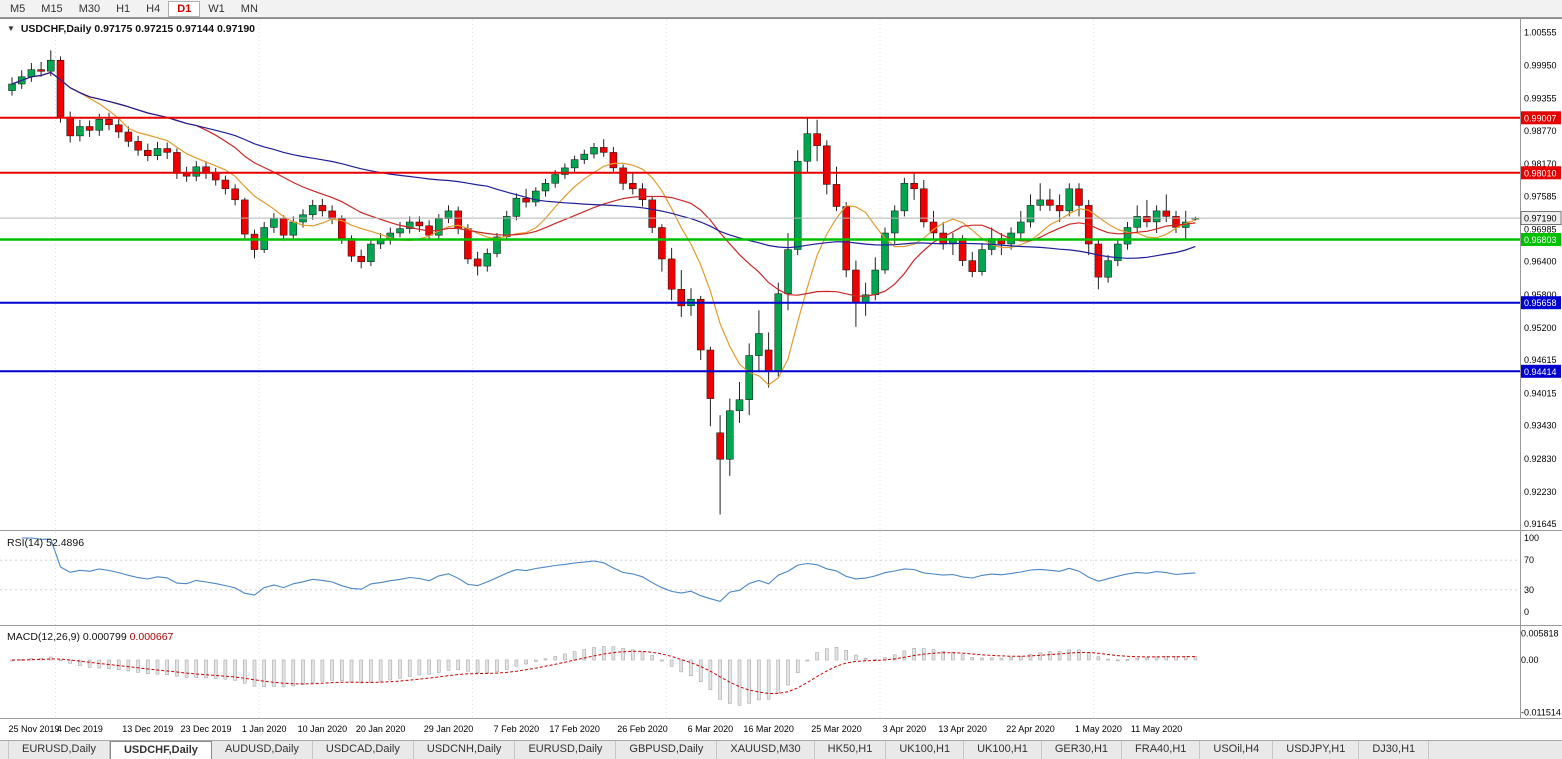  What do you see at coordinates (1540, 459) in the screenshot?
I see `price-axis-label: 0.92830` at bounding box center [1540, 459].